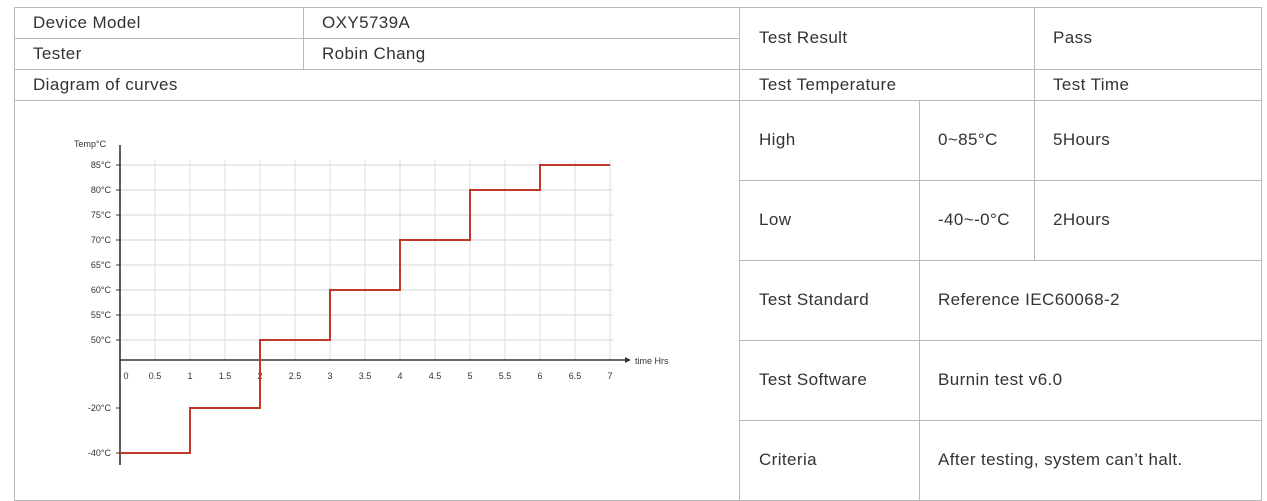 The height and width of the screenshot is (501, 1267). I want to click on high-range: 0~85°C, so click(968, 139).